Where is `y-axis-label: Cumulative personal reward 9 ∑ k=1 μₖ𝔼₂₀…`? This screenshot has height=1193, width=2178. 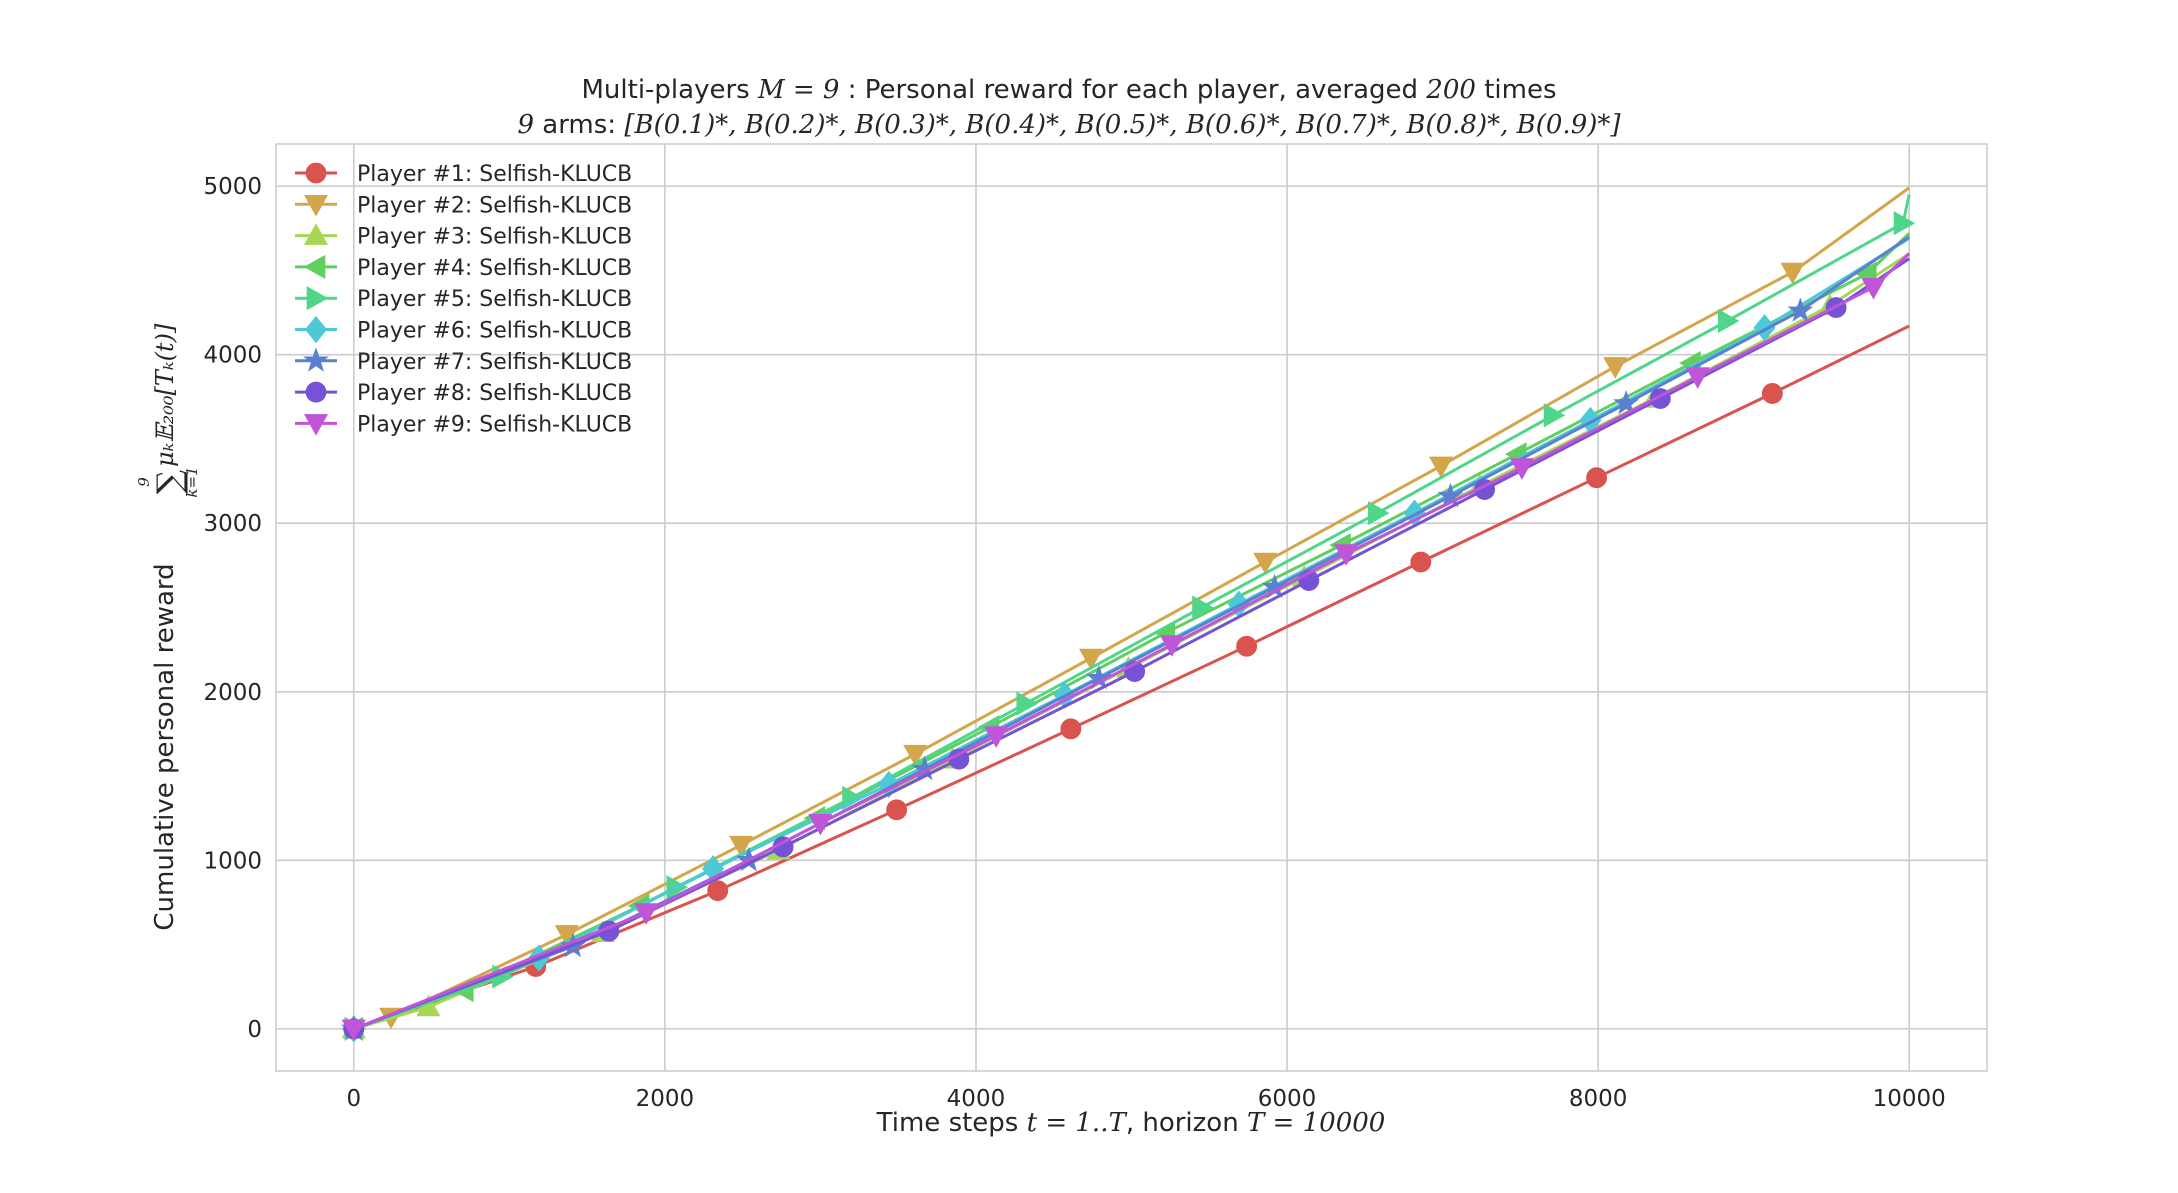
y-axis-label: Cumulative personal reward 9 ∑ k=1 μₖ𝔼₂₀… is located at coordinates (168, 627).